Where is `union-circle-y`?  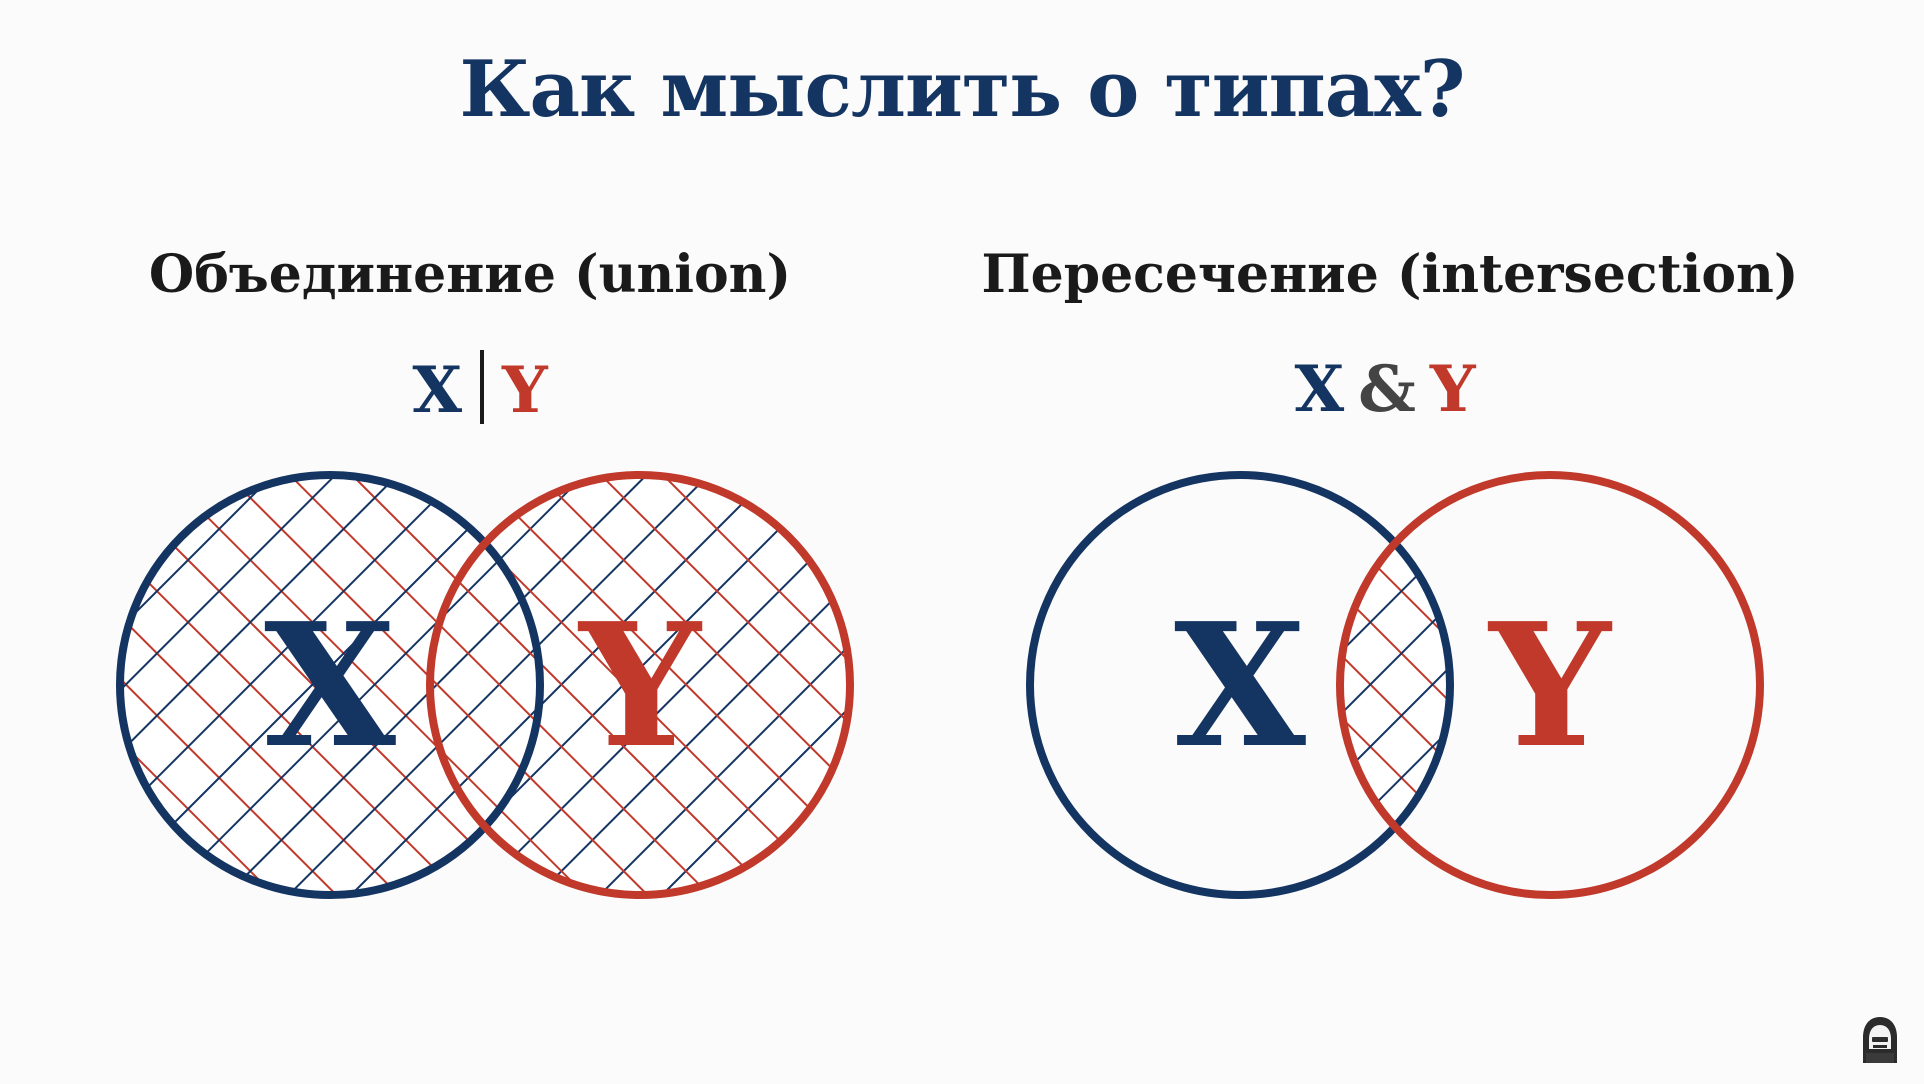
union-circle-y is located at coordinates (640, 685).